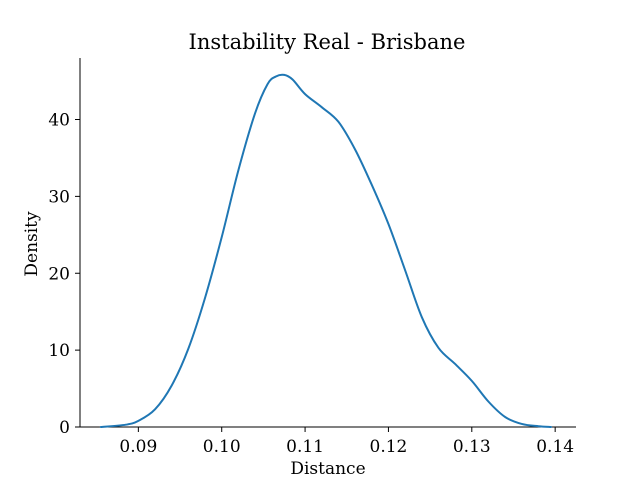 The width and height of the screenshot is (640, 480). I want to click on x-tick-label: 0.12, so click(389, 447).